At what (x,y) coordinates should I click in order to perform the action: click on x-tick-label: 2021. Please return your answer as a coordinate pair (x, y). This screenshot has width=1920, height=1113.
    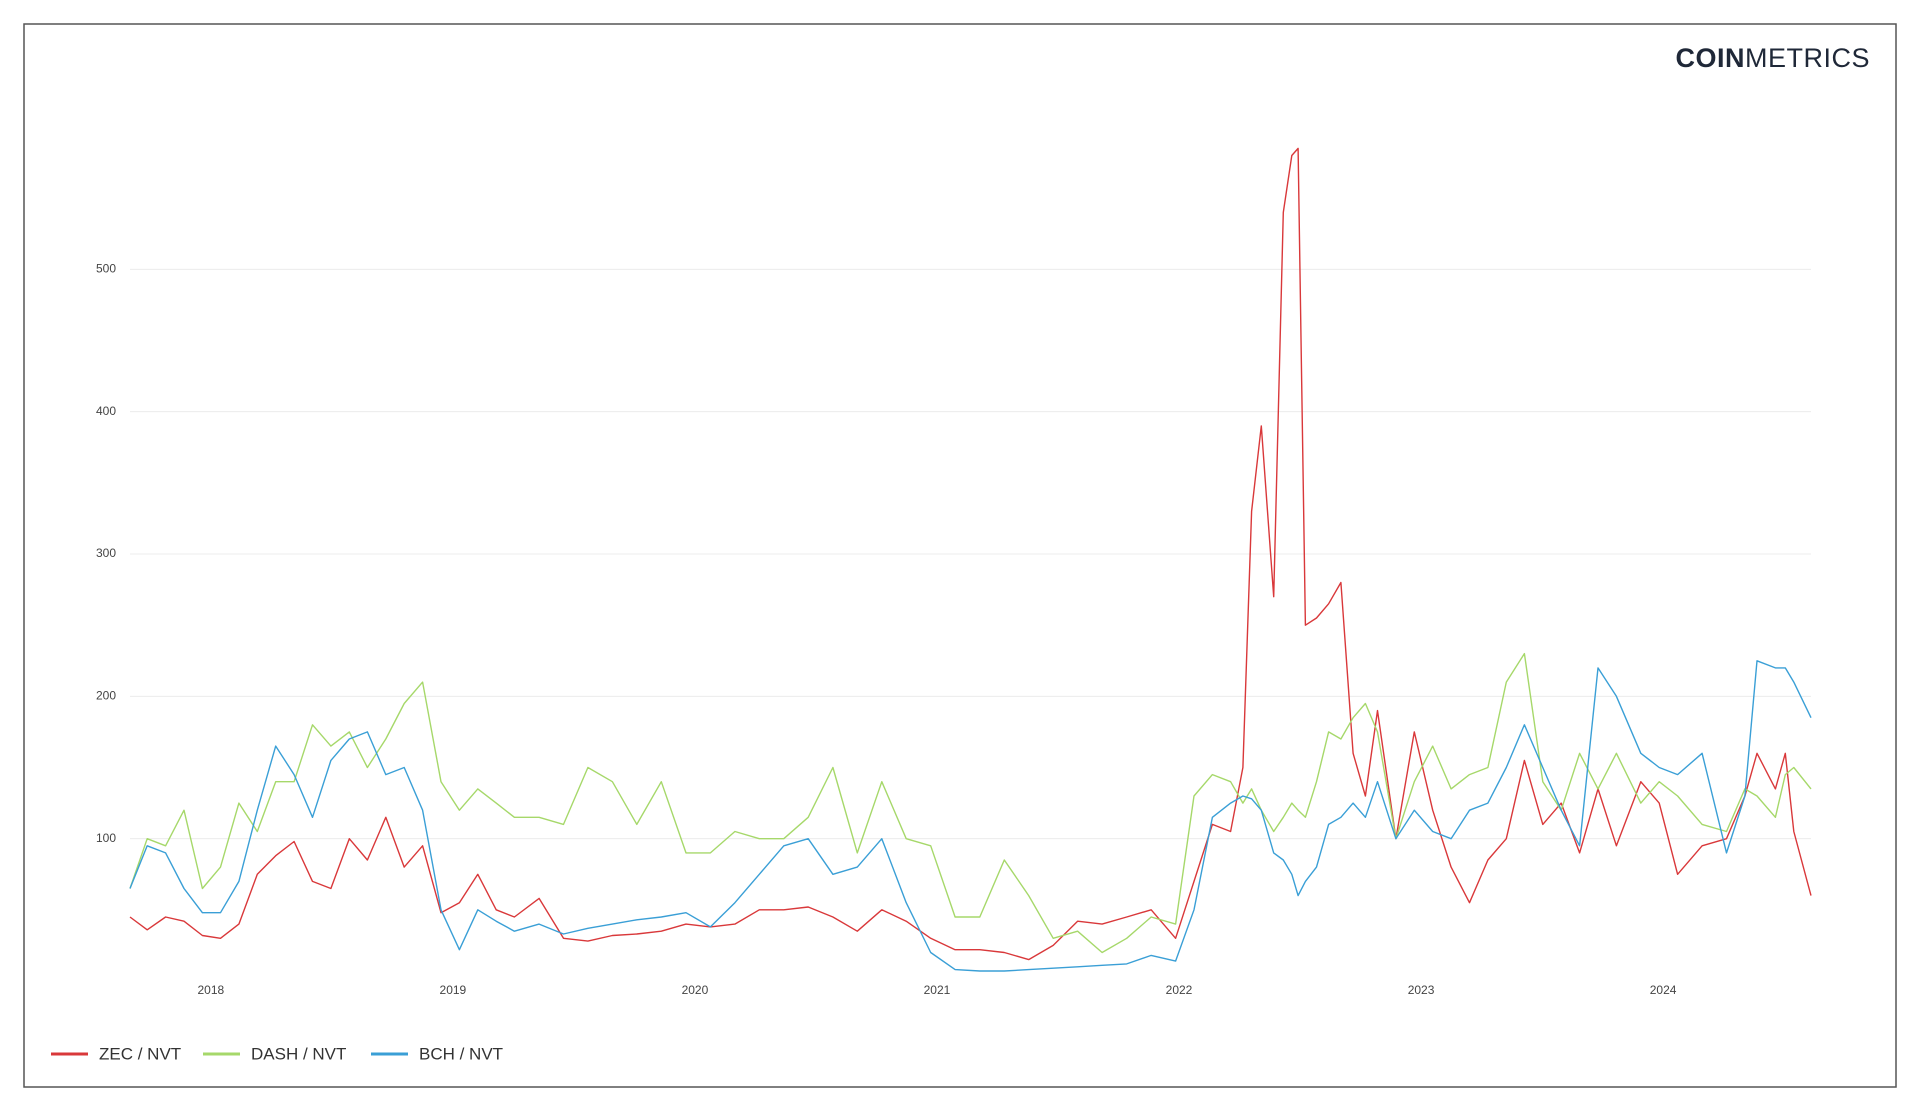
    Looking at the image, I should click on (937, 990).